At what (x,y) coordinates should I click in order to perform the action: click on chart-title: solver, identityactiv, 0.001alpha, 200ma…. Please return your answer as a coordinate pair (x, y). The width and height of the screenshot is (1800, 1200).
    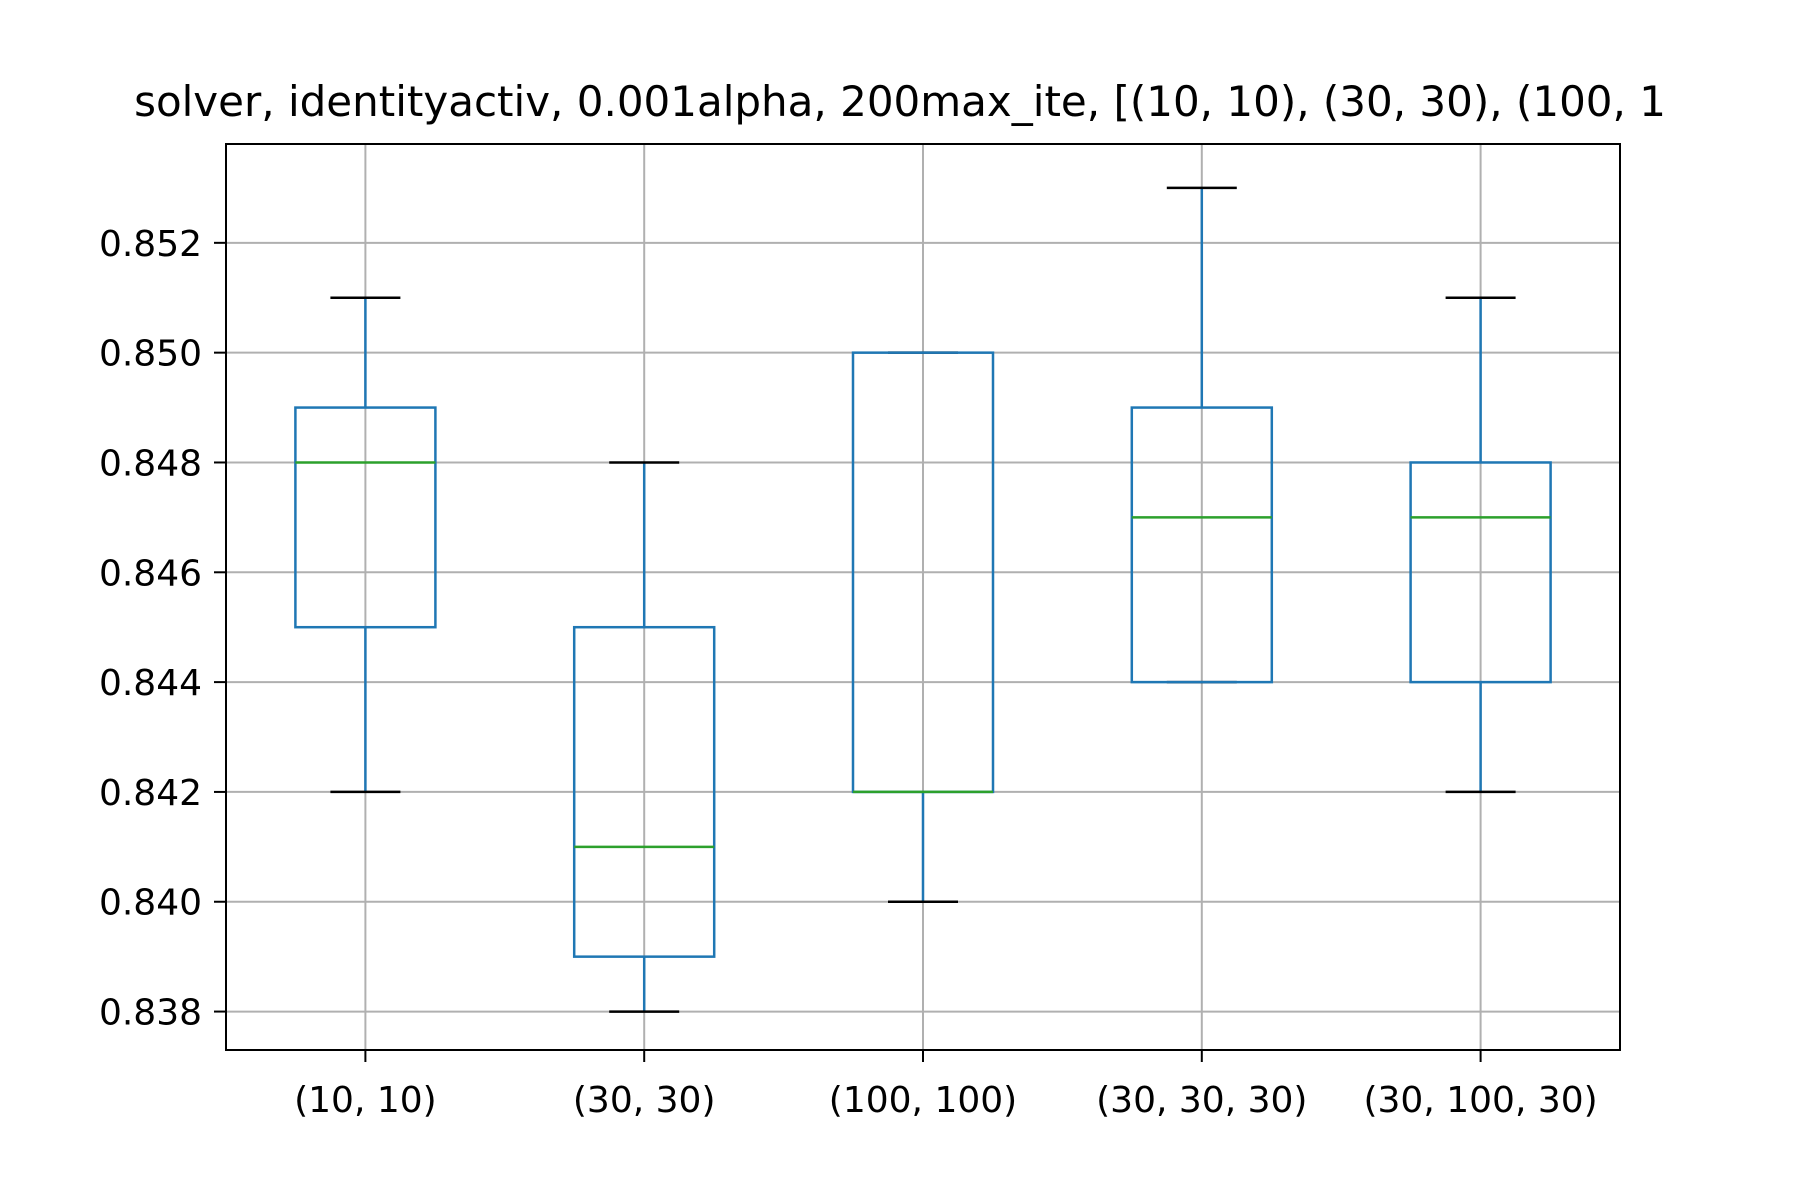
    Looking at the image, I should click on (900, 101).